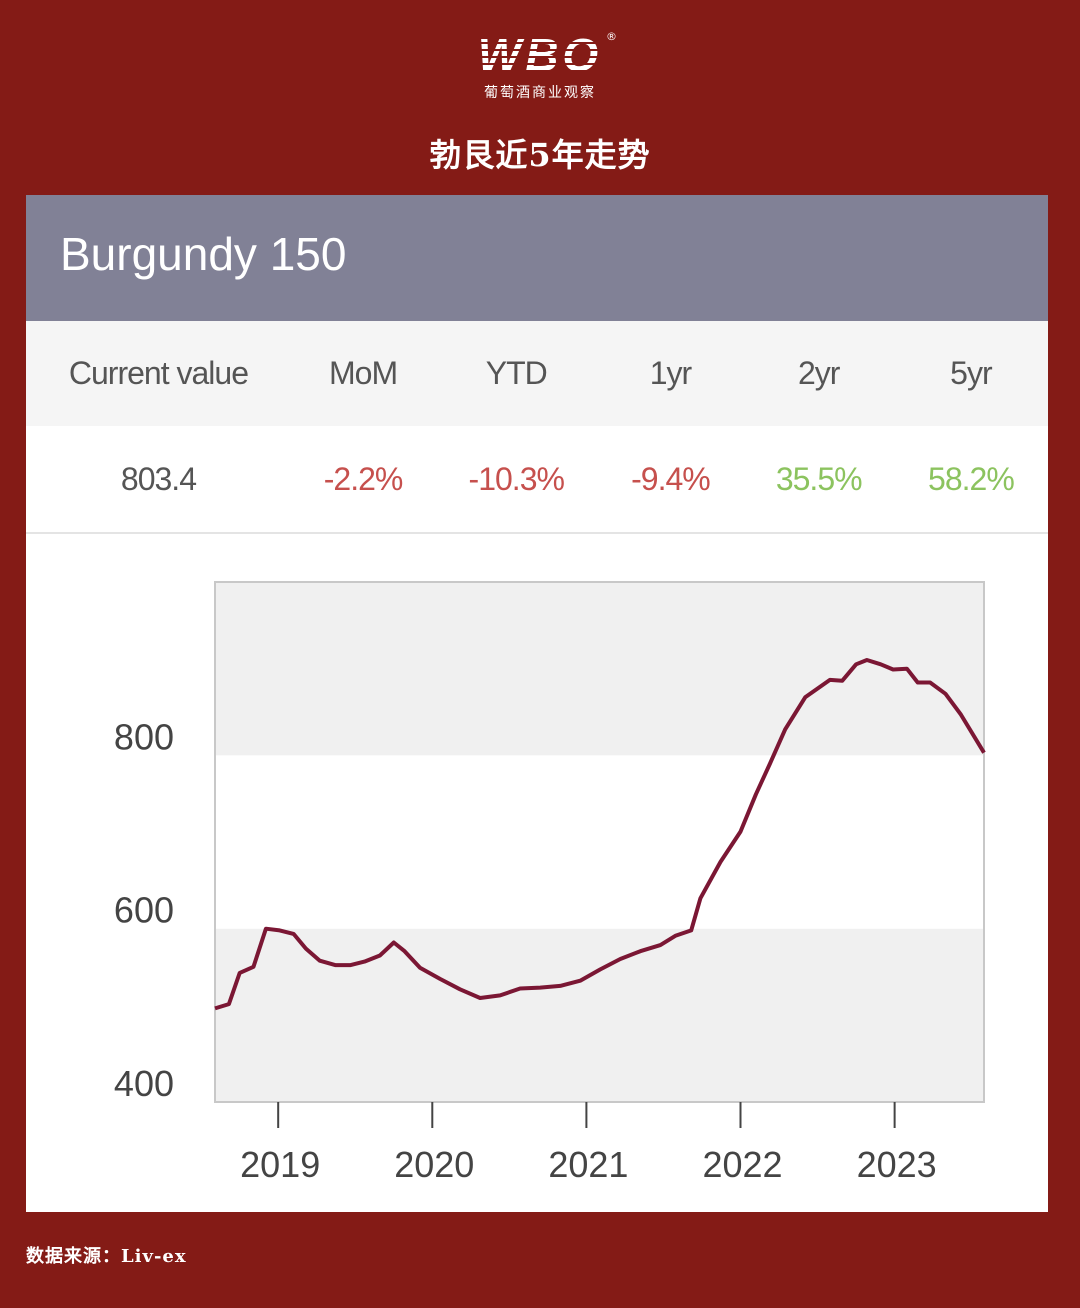 The image size is (1080, 1308). Describe the element at coordinates (971, 373) in the screenshot. I see `header-5yr: 5yr` at that location.